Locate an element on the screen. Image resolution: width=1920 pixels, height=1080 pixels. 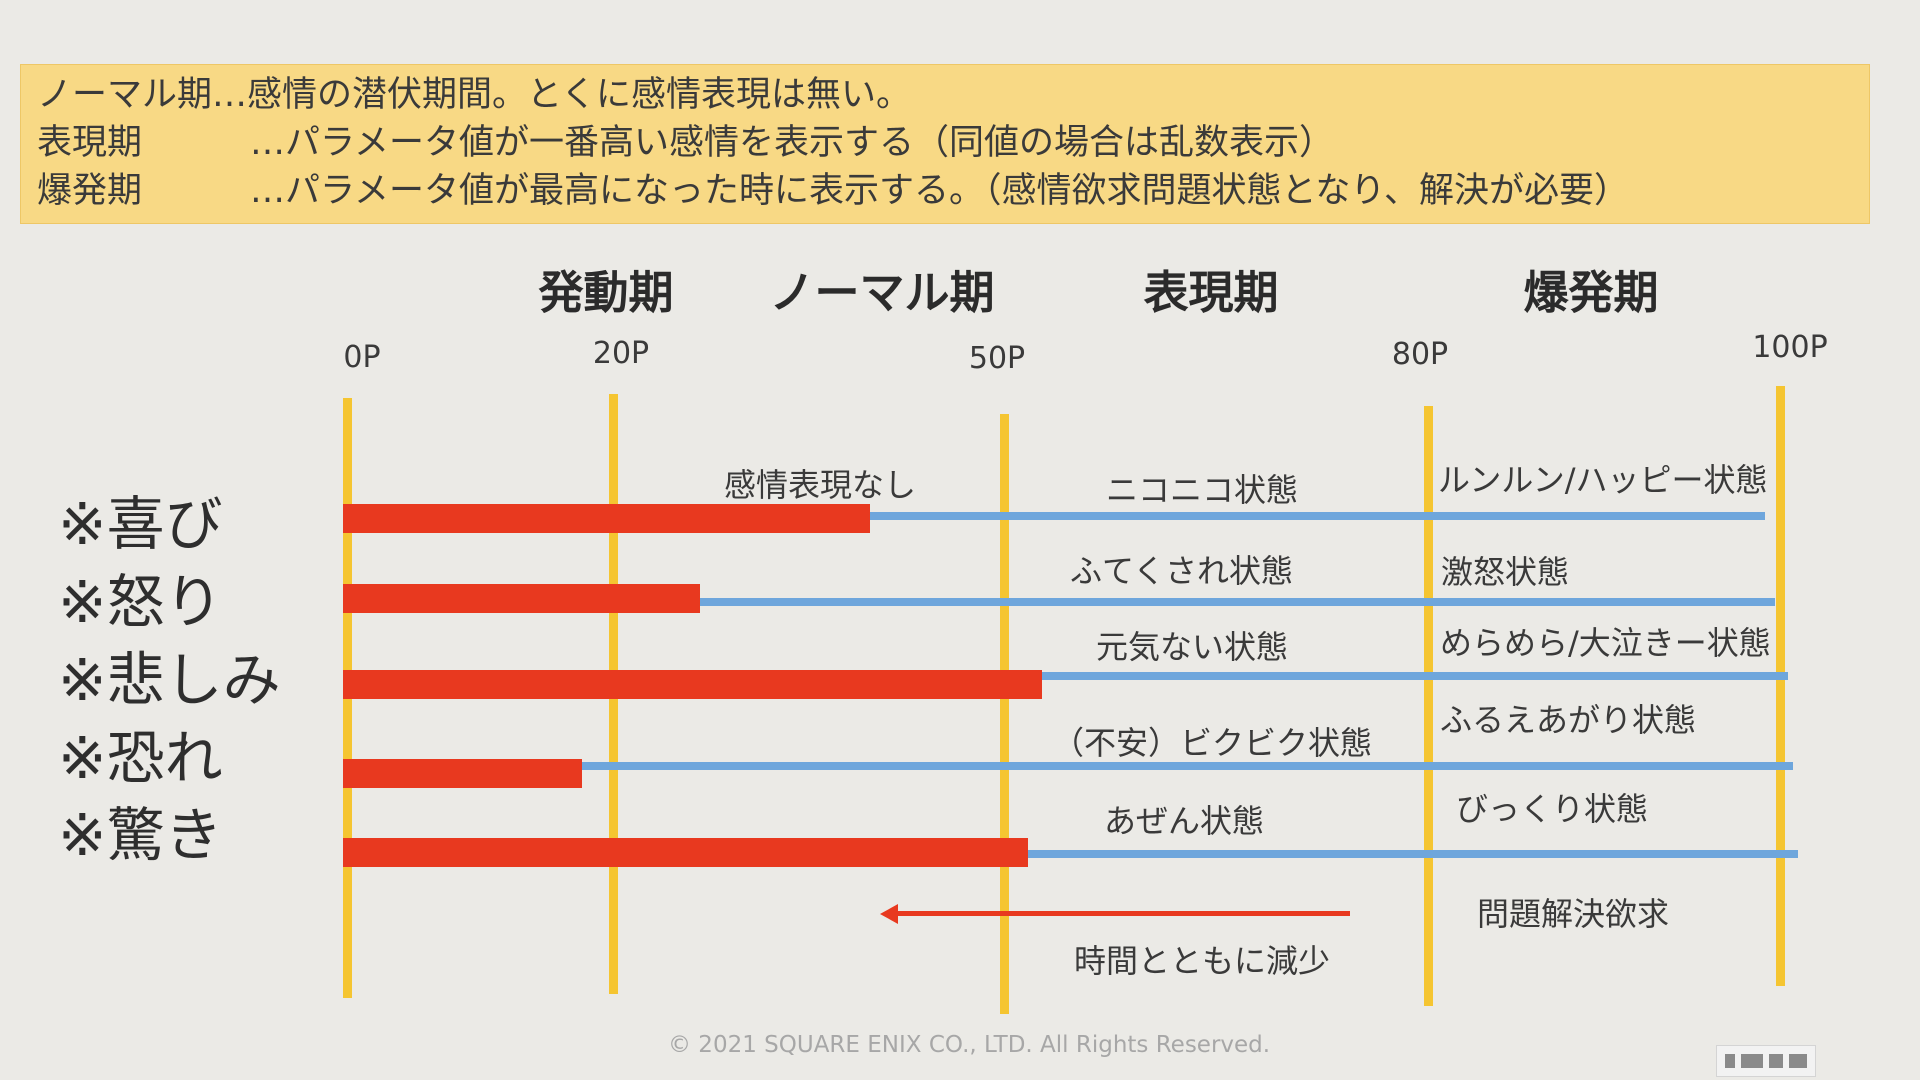
bar-joy is located at coordinates (606, 518).